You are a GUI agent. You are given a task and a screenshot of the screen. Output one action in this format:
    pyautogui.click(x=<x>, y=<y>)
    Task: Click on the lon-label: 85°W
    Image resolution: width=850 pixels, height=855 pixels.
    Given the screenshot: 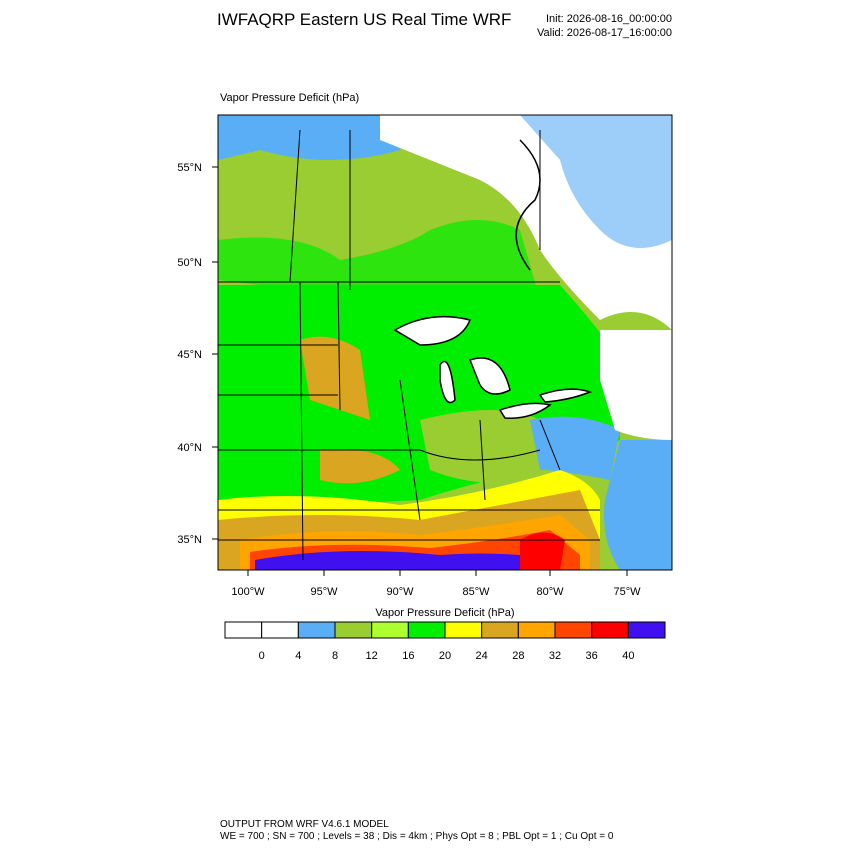 What is the action you would take?
    pyautogui.click(x=476, y=592)
    